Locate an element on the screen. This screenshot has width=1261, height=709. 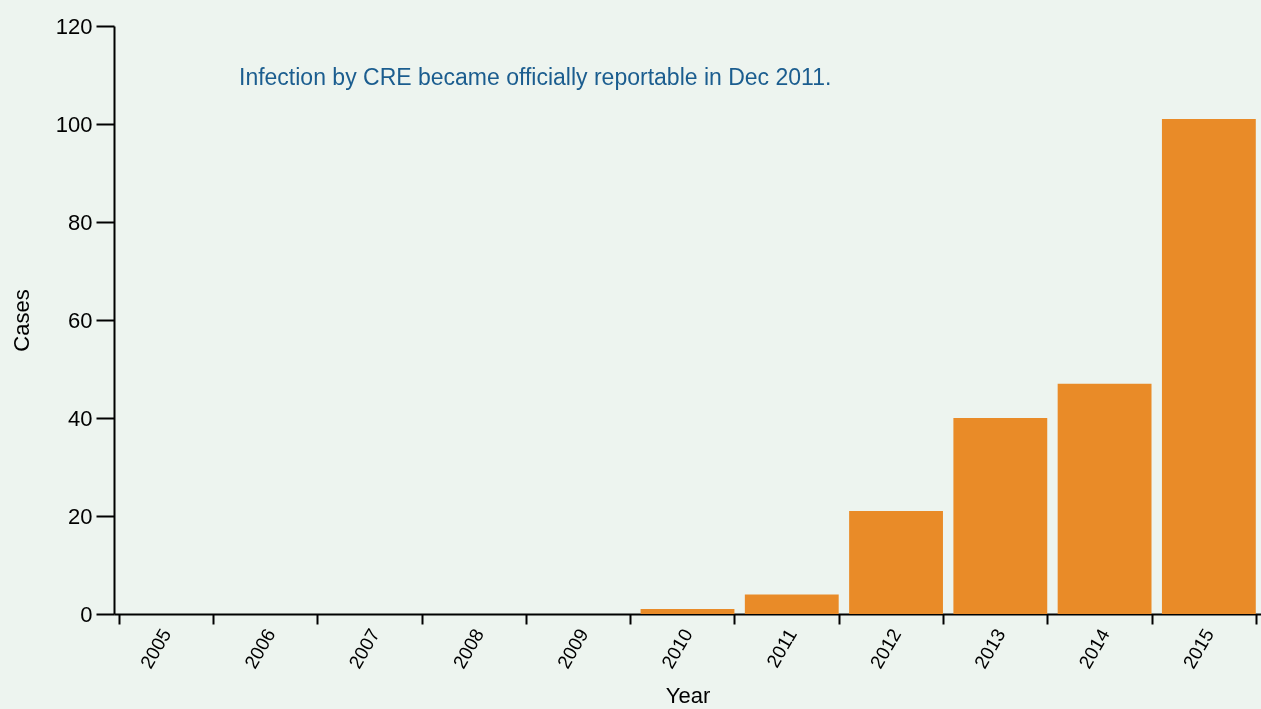
y-tick-label: 20 is located at coordinates (80, 516).